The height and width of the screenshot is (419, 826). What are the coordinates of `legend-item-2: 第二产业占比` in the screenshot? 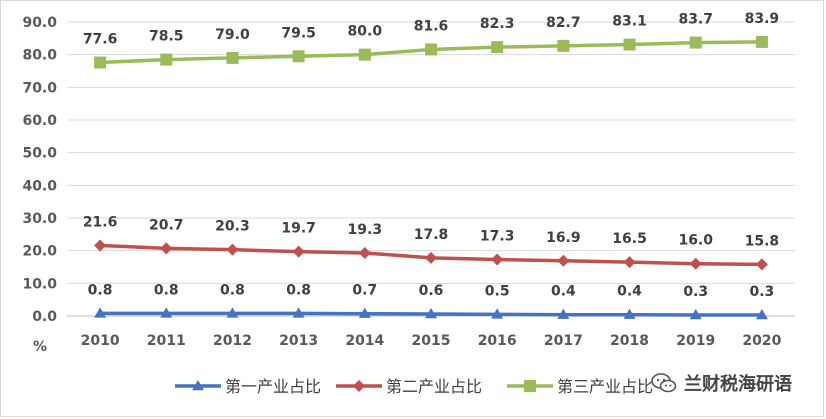 It's located at (409, 386).